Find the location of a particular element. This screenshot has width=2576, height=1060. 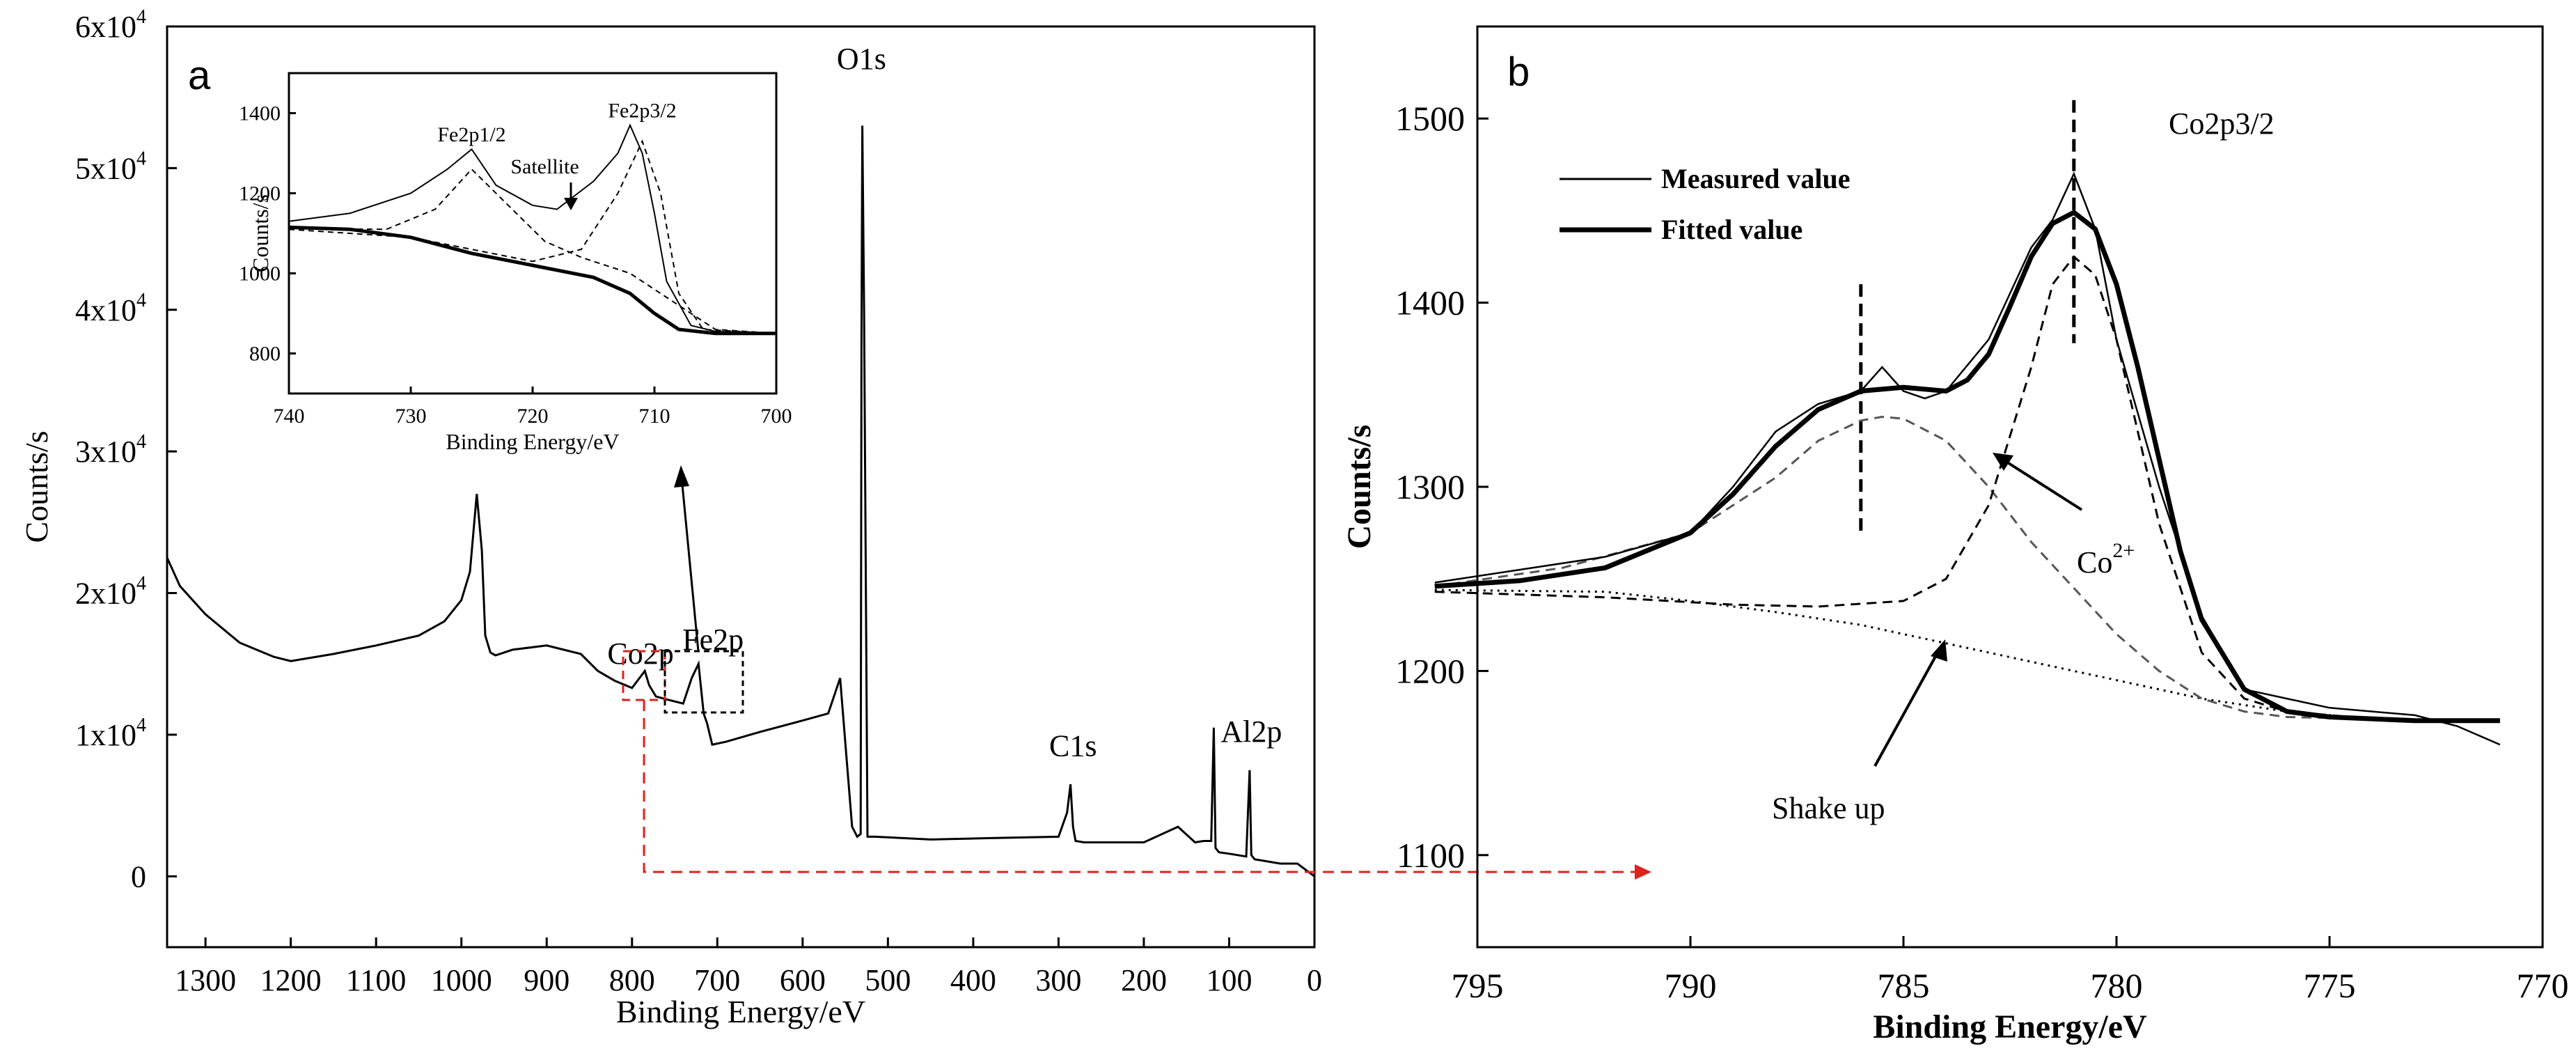

panel-a-peak-label: C1s is located at coordinates (1073, 745).